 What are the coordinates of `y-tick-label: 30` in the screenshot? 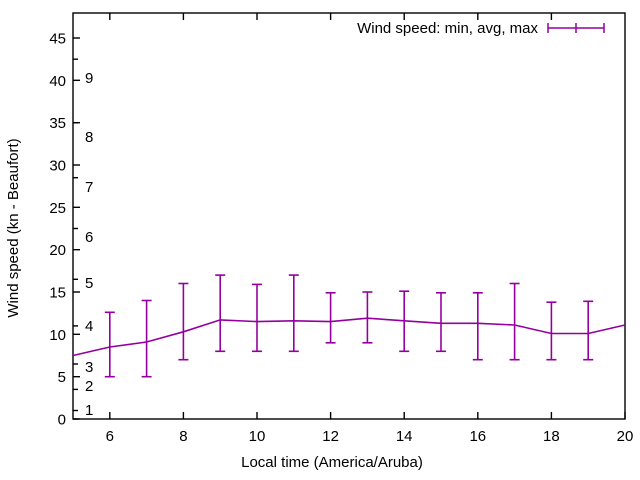 It's located at (57, 166).